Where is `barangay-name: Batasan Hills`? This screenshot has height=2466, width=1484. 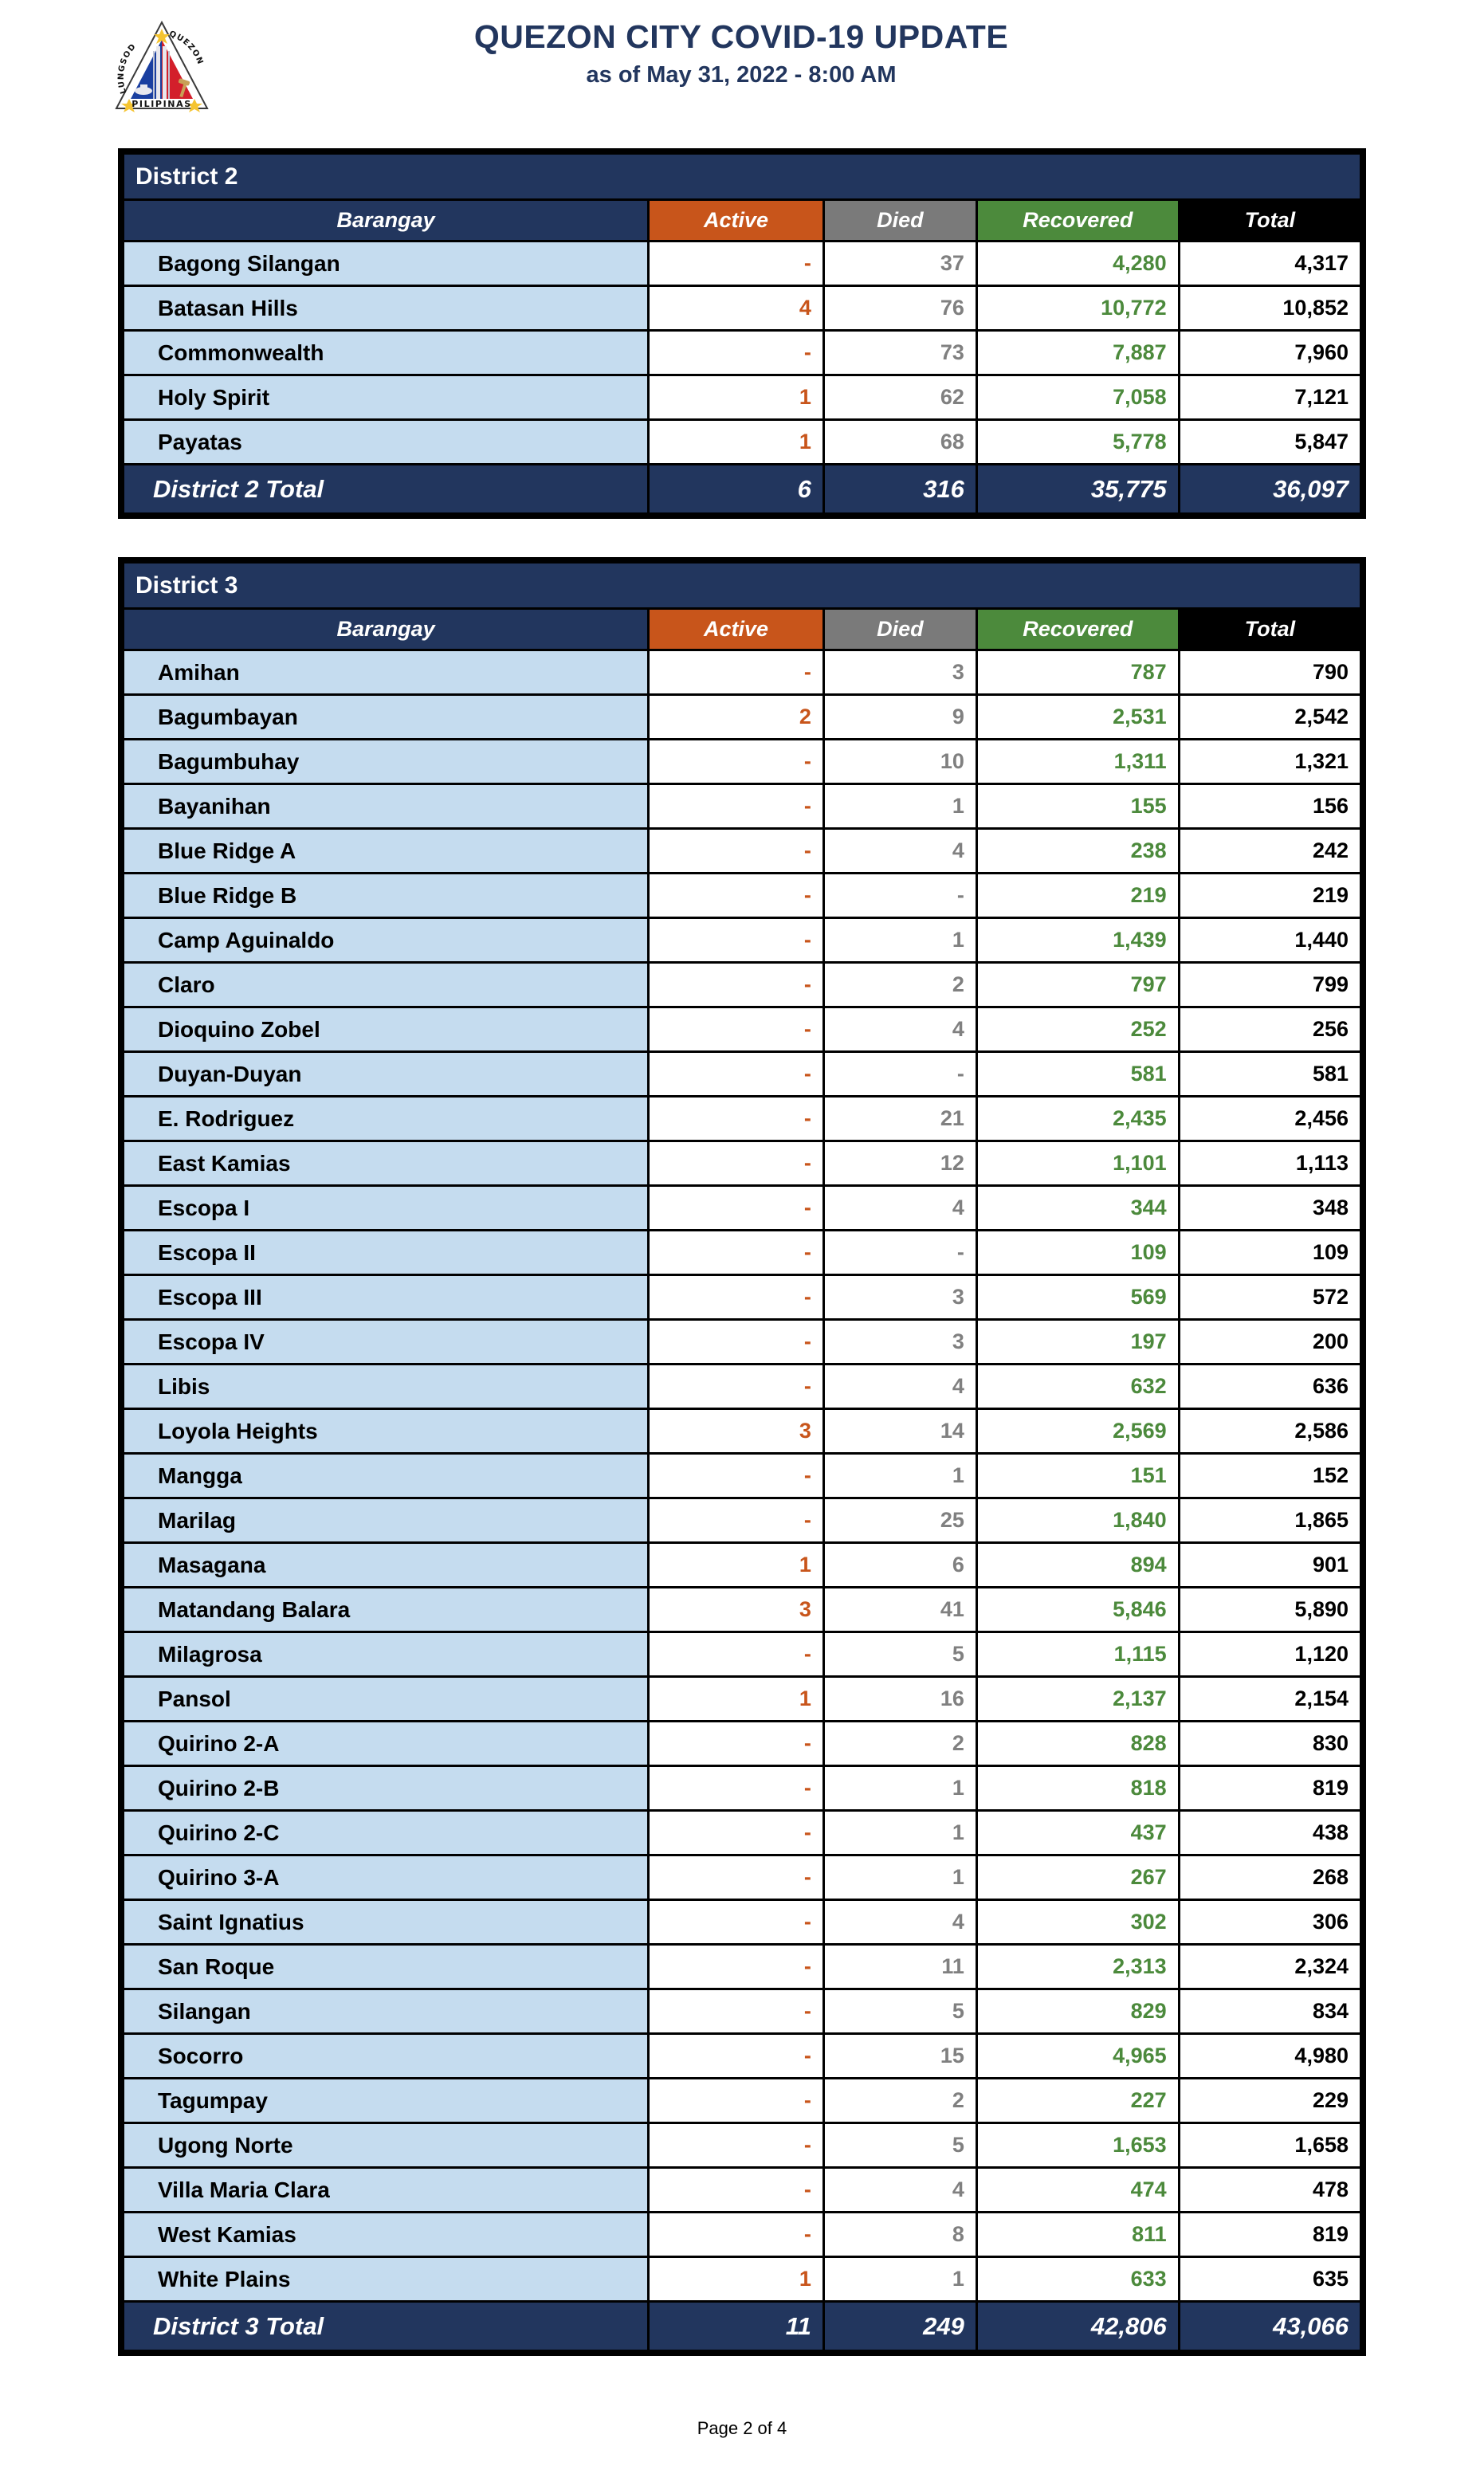 barangay-name: Batasan Hills is located at coordinates (385, 308).